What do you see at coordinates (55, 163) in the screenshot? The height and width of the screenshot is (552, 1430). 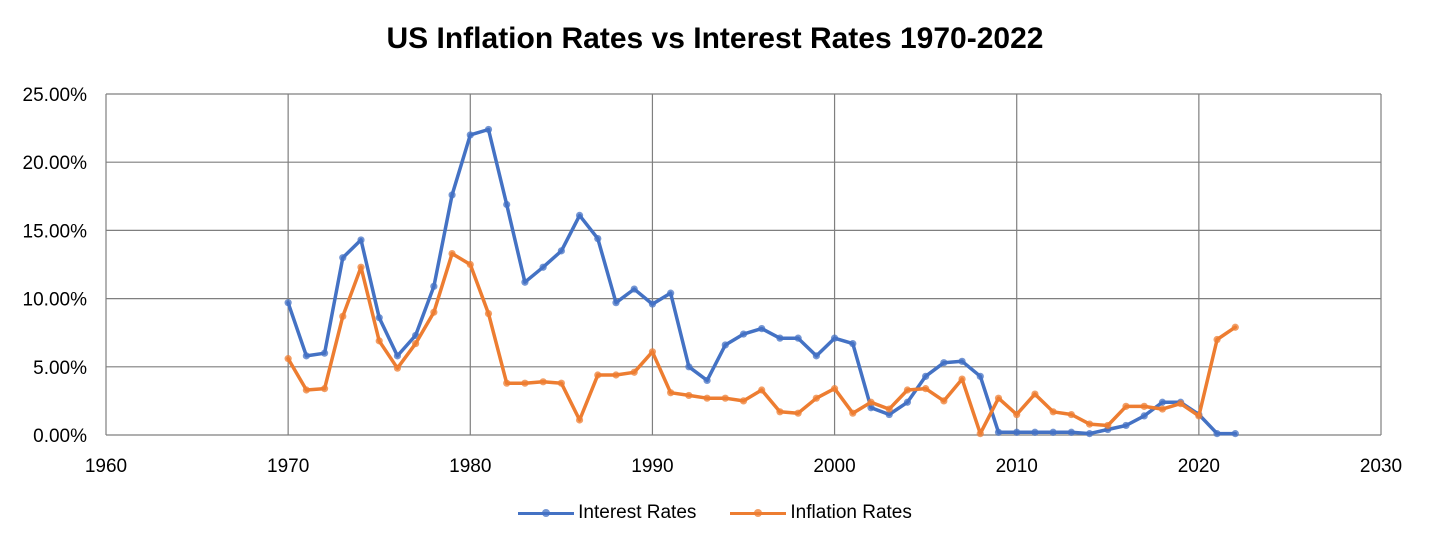 I see `y-tick-label: 20.00%` at bounding box center [55, 163].